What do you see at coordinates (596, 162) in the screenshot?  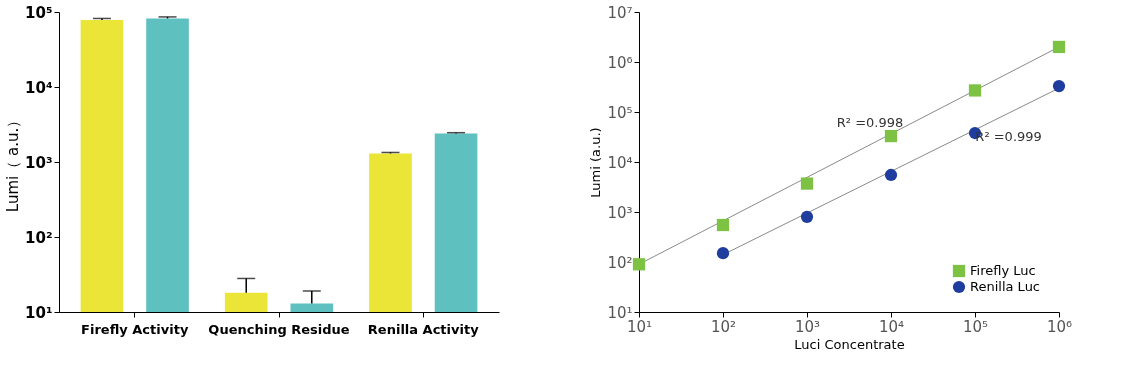 I see `y-axis-title: Lumi (a.u.)` at bounding box center [596, 162].